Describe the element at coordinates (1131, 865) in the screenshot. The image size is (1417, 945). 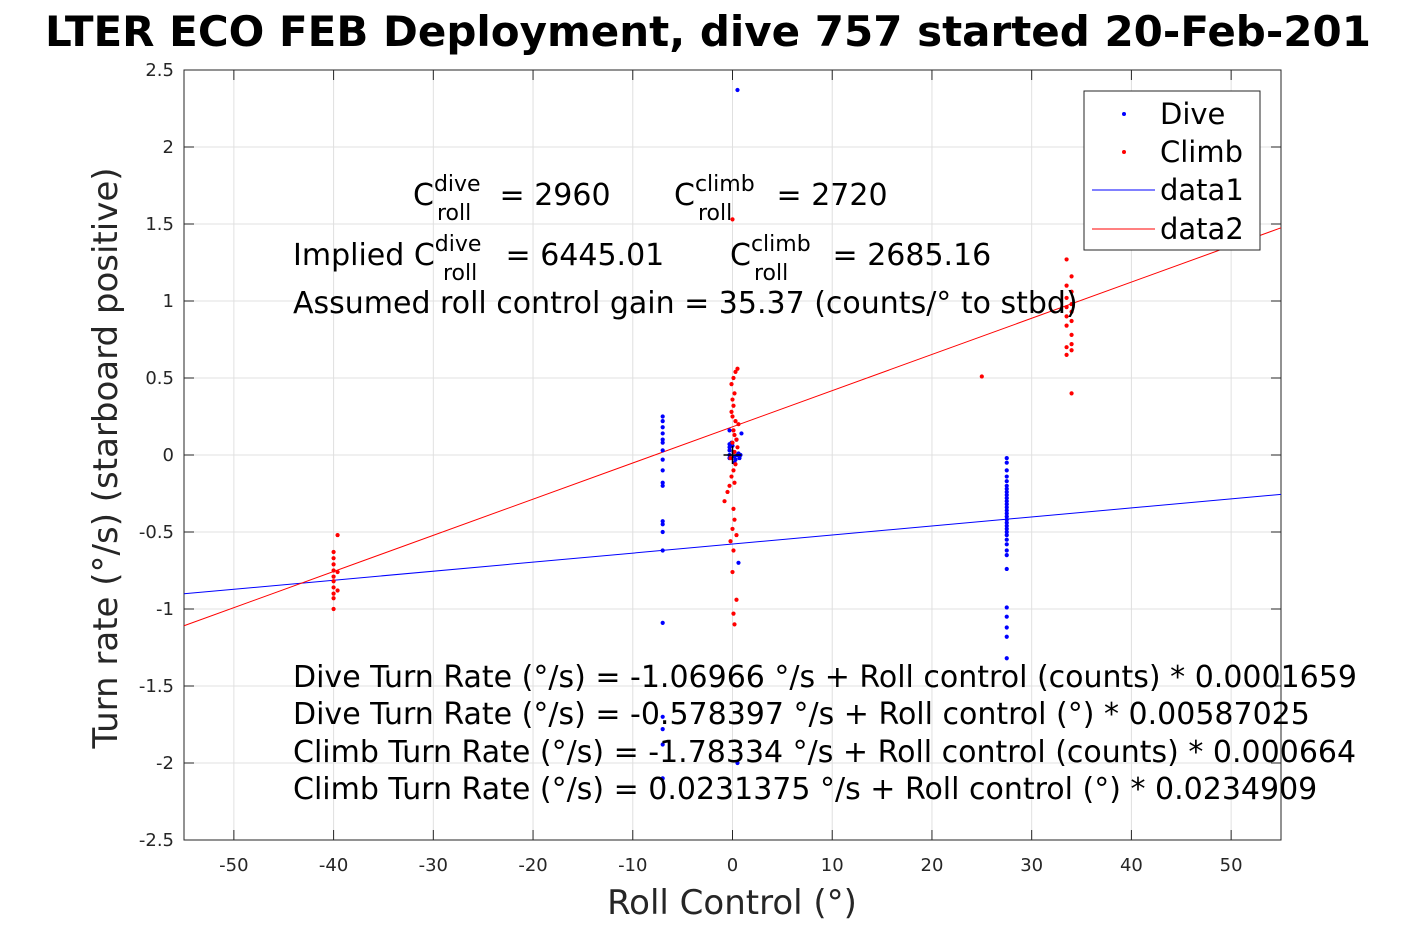
I see `x-tick-label: 40` at that location.